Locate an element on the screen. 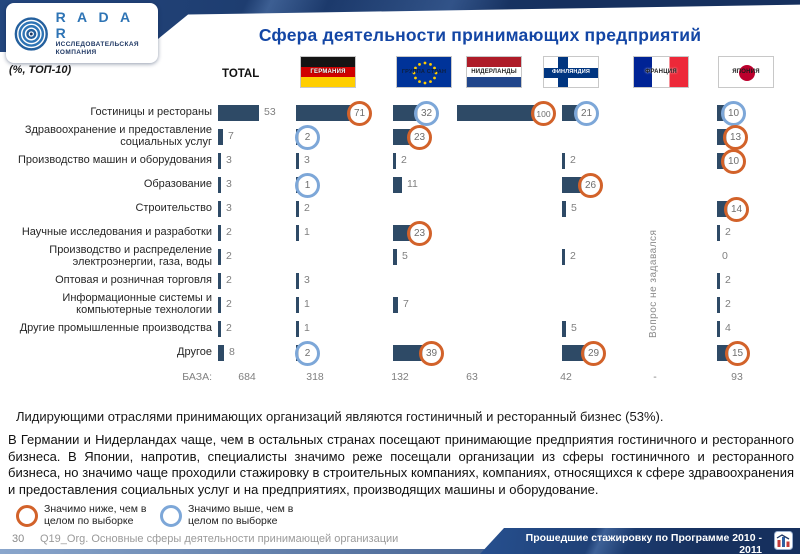 This screenshot has width=800, height=554. base-row-label: БАЗА: is located at coordinates (197, 377).